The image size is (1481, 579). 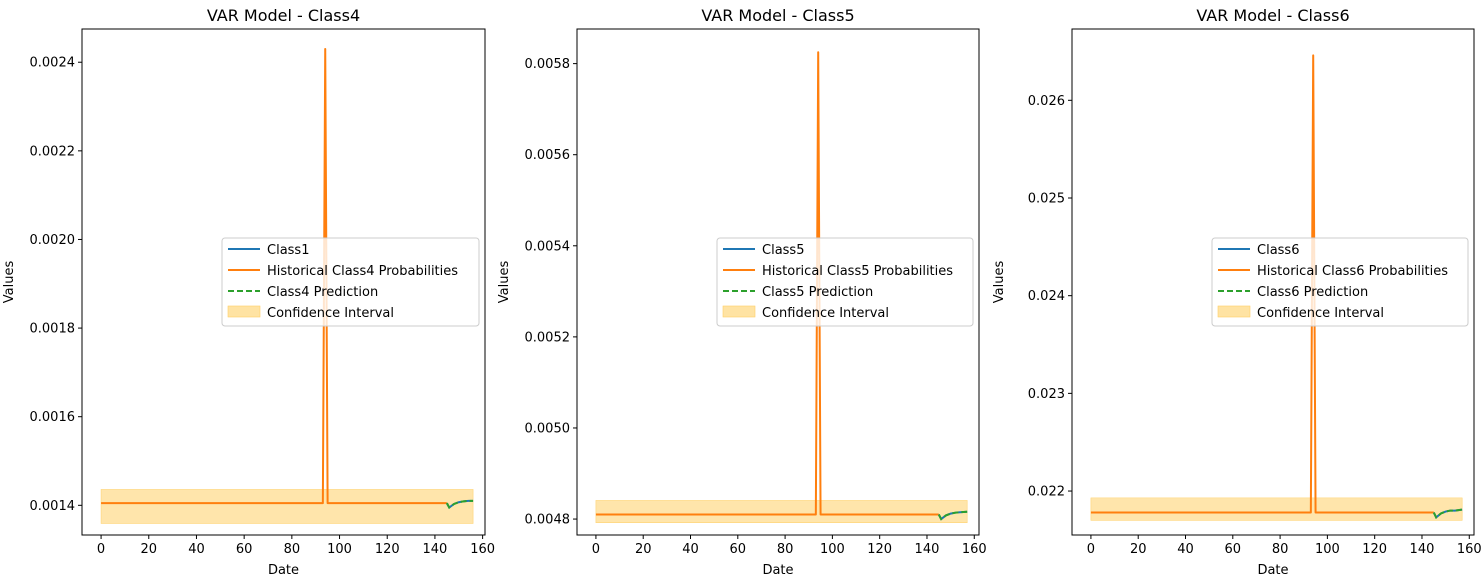 What do you see at coordinates (857, 271) in the screenshot?
I see `legend-label-historical: Historical Class5 Probabilities` at bounding box center [857, 271].